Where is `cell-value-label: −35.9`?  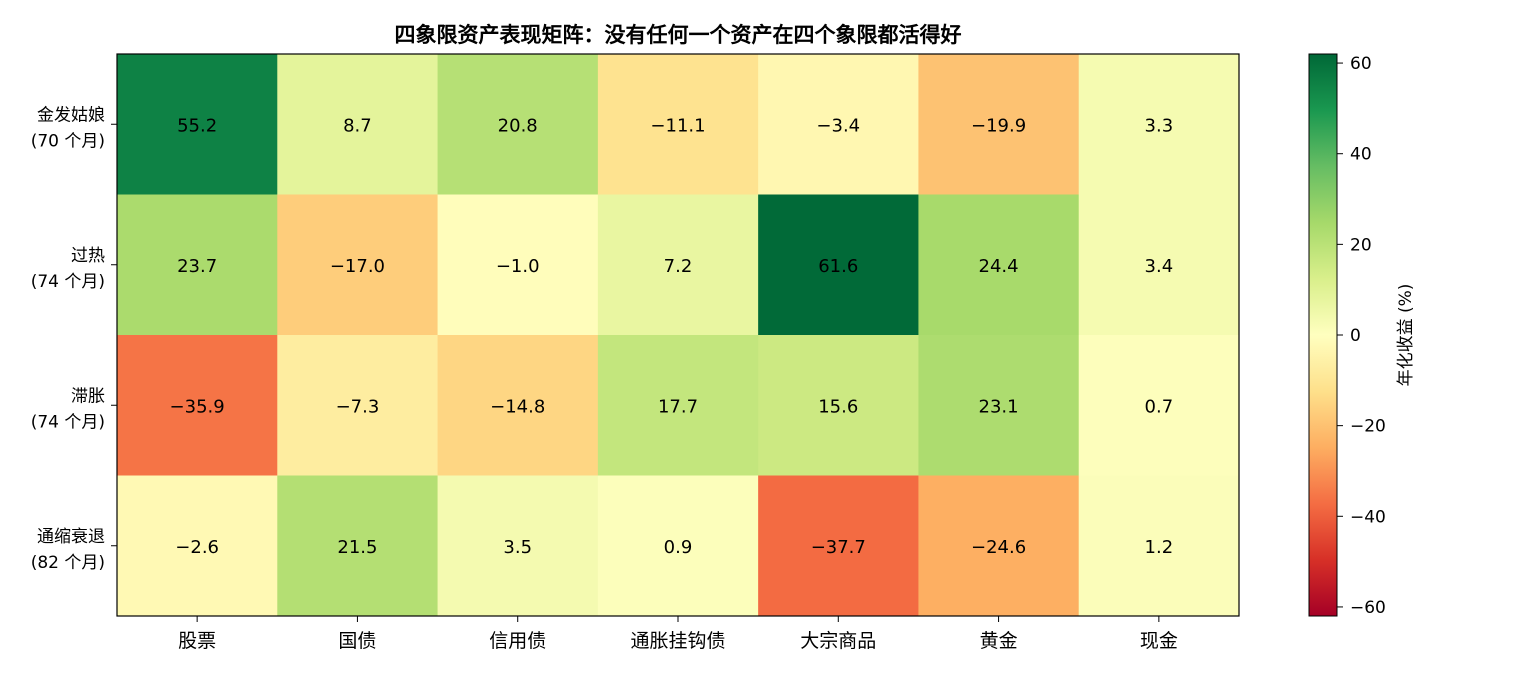 cell-value-label: −35.9 is located at coordinates (197, 406).